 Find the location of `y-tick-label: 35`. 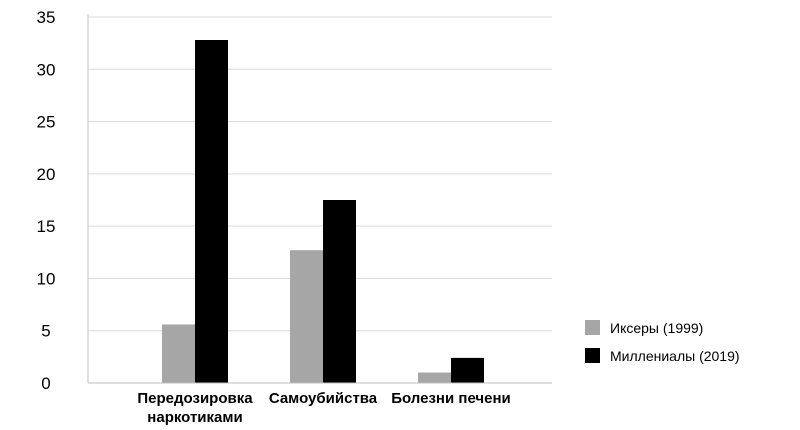

y-tick-label: 35 is located at coordinates (46, 17).